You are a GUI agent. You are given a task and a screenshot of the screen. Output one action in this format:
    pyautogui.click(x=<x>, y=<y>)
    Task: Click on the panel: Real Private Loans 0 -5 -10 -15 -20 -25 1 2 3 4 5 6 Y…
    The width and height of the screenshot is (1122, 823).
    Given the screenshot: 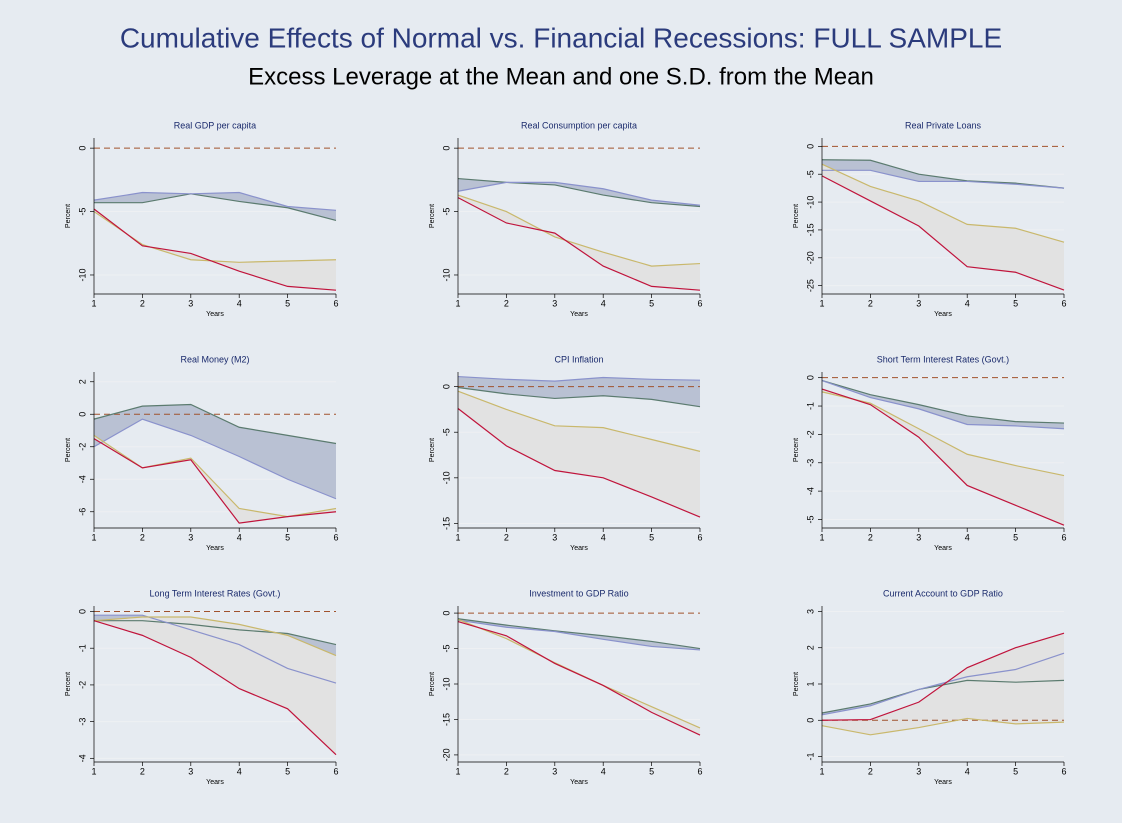 What is the action you would take?
    pyautogui.click(x=930, y=218)
    